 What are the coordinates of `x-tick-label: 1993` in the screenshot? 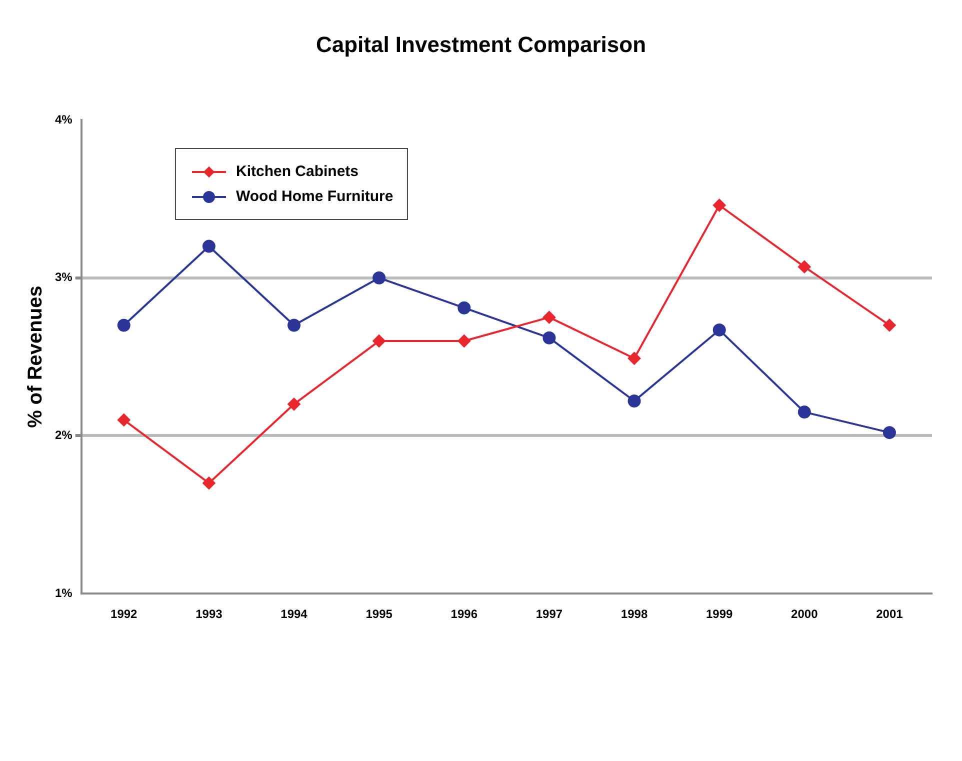 It's located at (209, 614).